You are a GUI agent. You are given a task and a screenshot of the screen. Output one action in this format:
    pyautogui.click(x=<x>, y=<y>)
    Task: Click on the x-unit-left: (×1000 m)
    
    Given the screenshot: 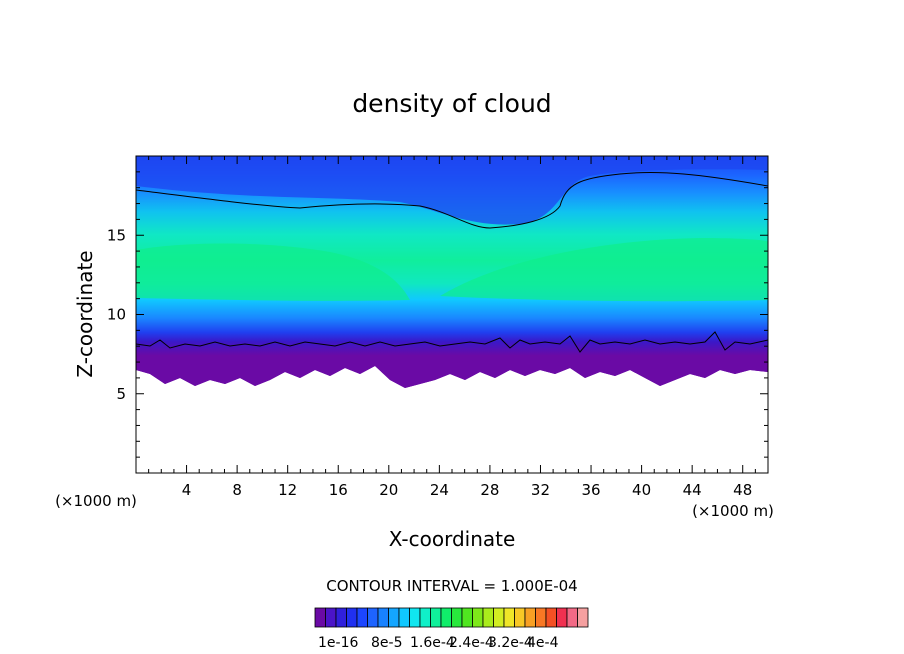 What is the action you would take?
    pyautogui.click(x=96, y=501)
    